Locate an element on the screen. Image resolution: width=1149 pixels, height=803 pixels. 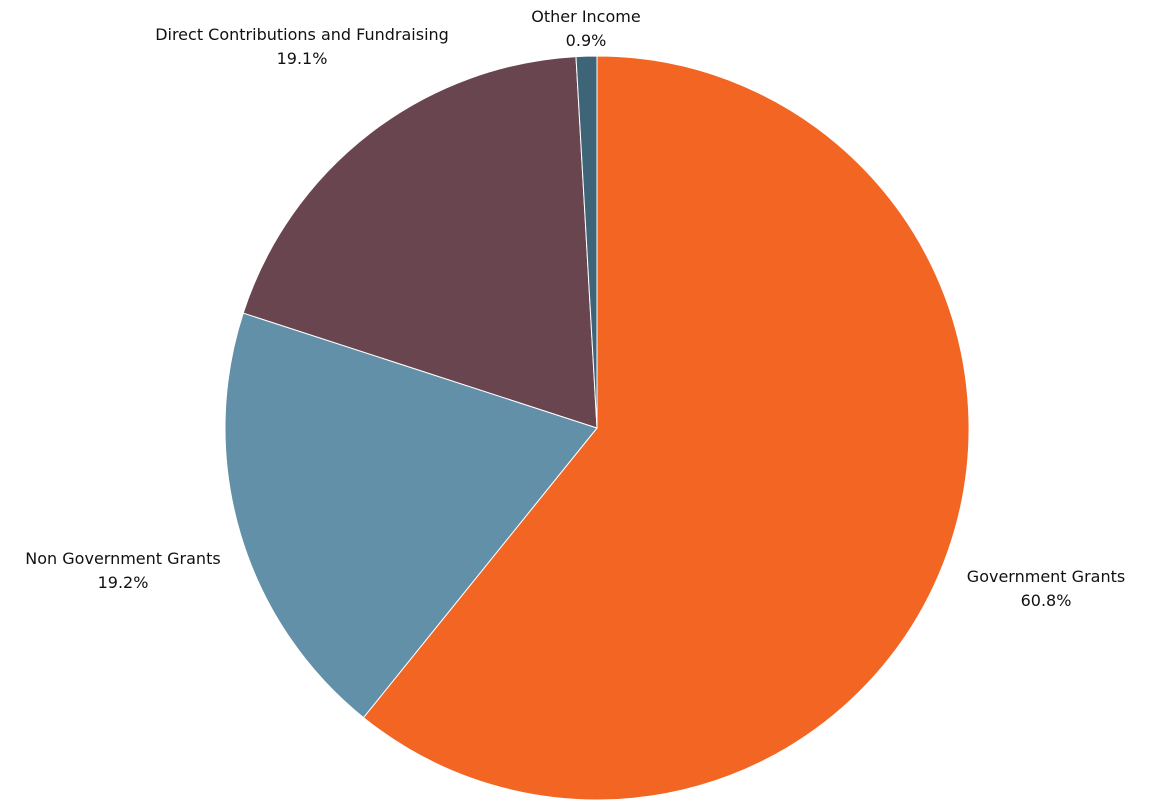
pie-slice-direct-contributions-and-fundraising is located at coordinates (420, 242).